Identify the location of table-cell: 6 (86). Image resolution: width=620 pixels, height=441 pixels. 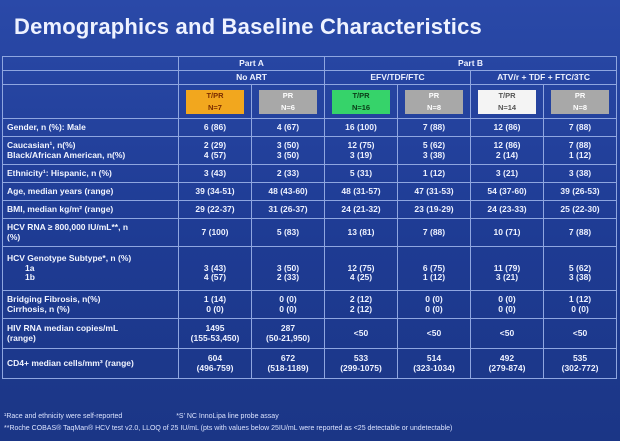
(215, 127).